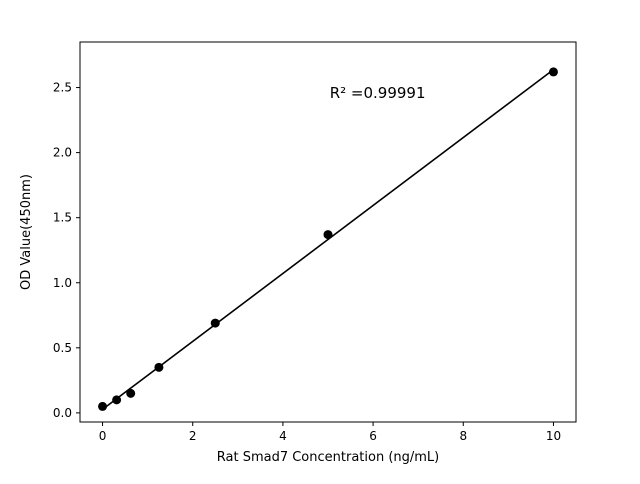 The image size is (640, 484). What do you see at coordinates (26, 232) in the screenshot?
I see `y-axis-label: OD Value(450nm)` at bounding box center [26, 232].